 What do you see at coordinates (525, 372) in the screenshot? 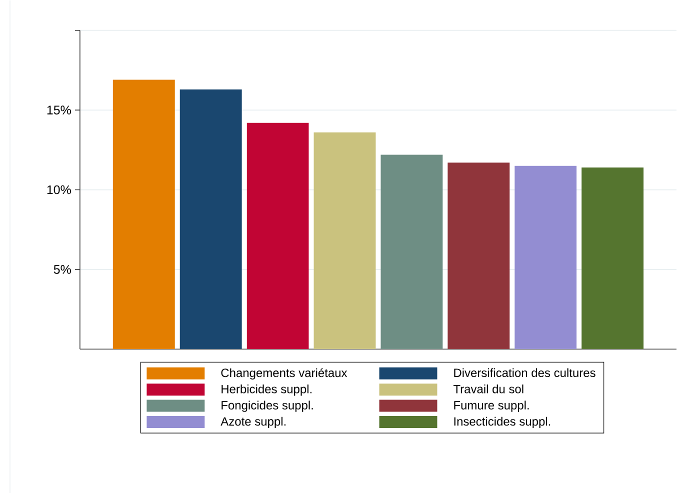
I see `legend-label: Diversification des cultures` at bounding box center [525, 372].